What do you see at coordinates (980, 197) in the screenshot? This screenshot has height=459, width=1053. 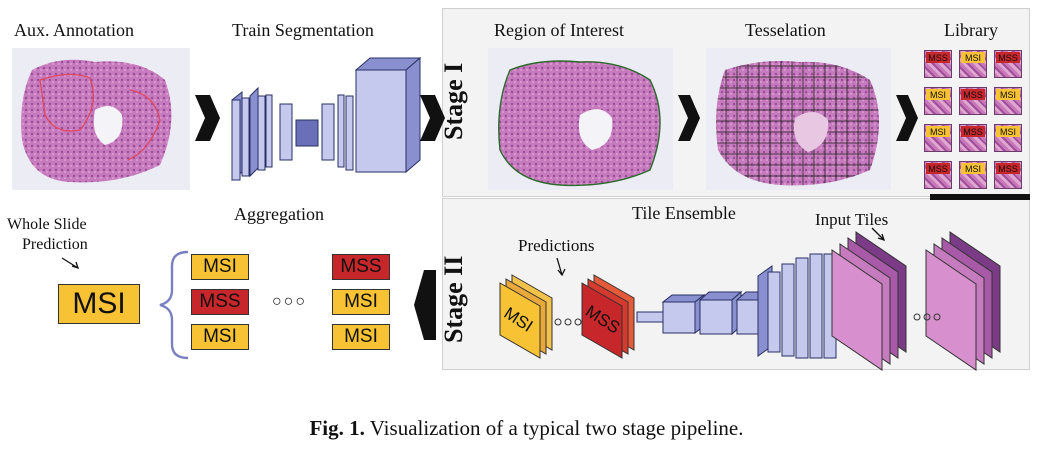 I see `arrow-down-icon` at bounding box center [980, 197].